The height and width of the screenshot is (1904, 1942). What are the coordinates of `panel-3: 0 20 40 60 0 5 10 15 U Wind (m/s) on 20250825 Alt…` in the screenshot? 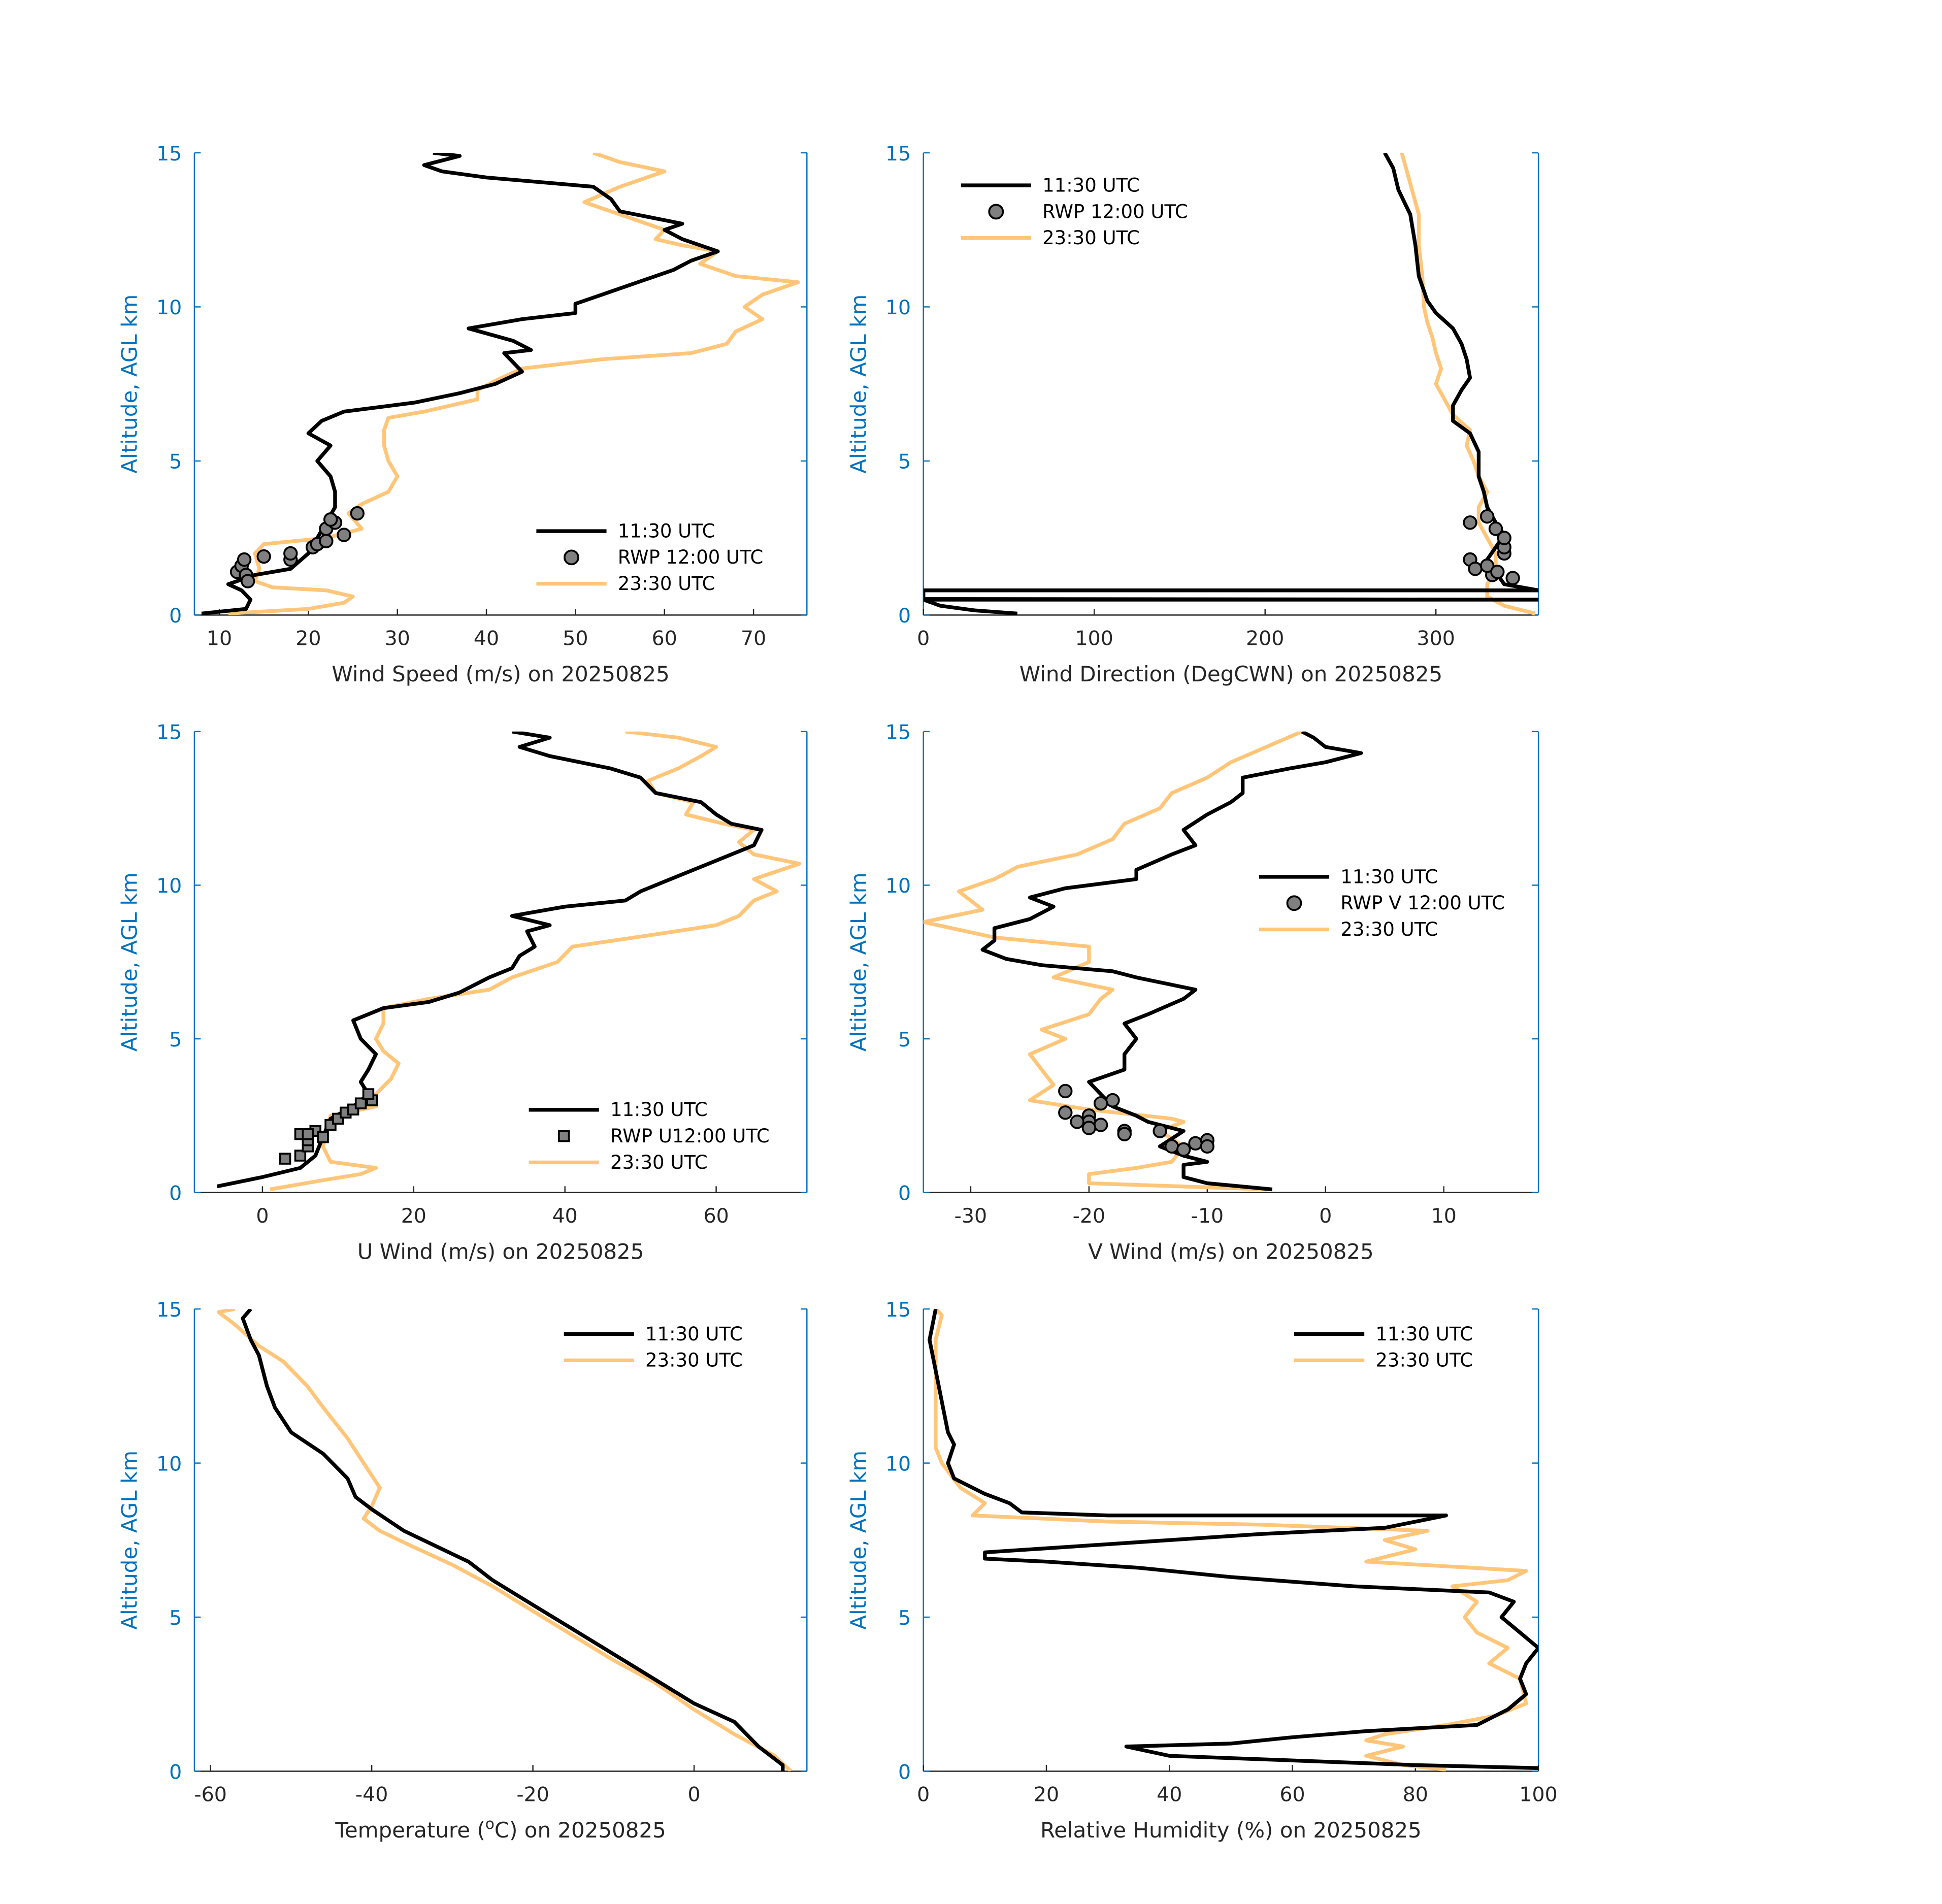 It's located at (462, 993).